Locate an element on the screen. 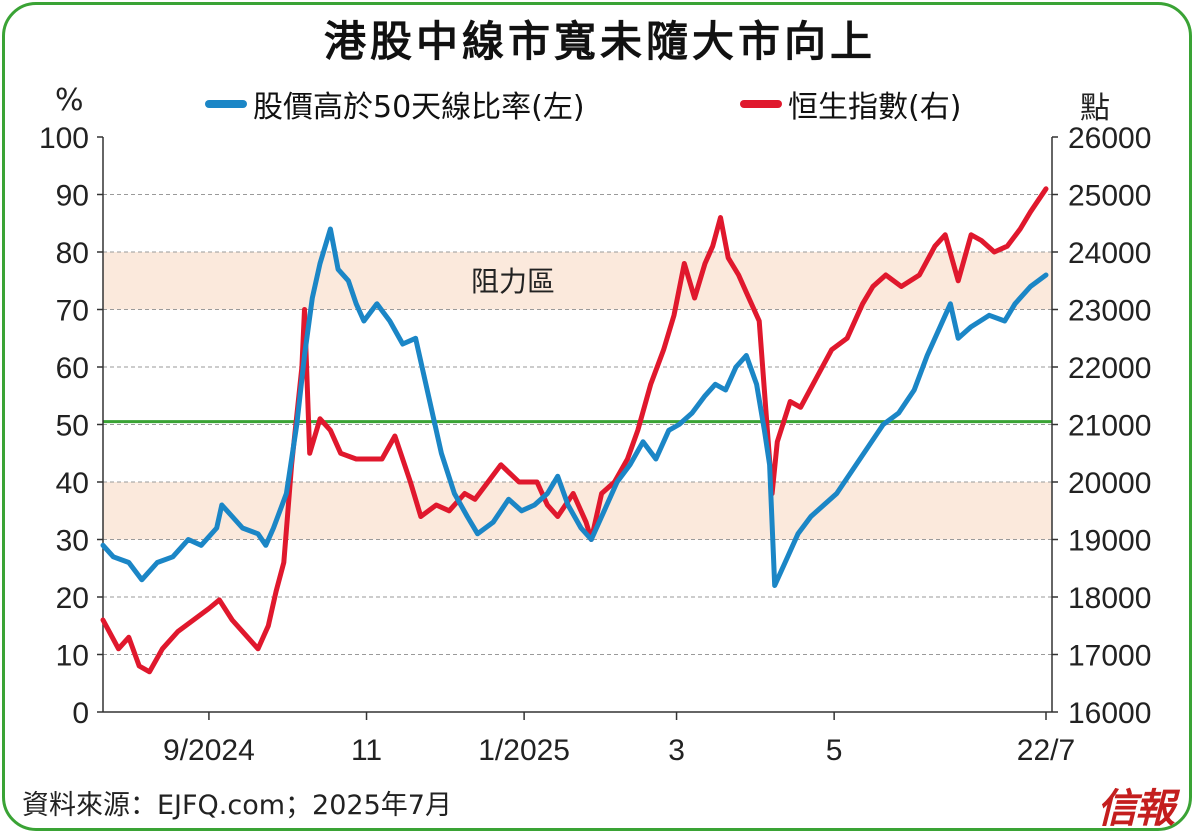 The width and height of the screenshot is (1200, 837). publisher-logo: 信報 is located at coordinates (1136, 808).